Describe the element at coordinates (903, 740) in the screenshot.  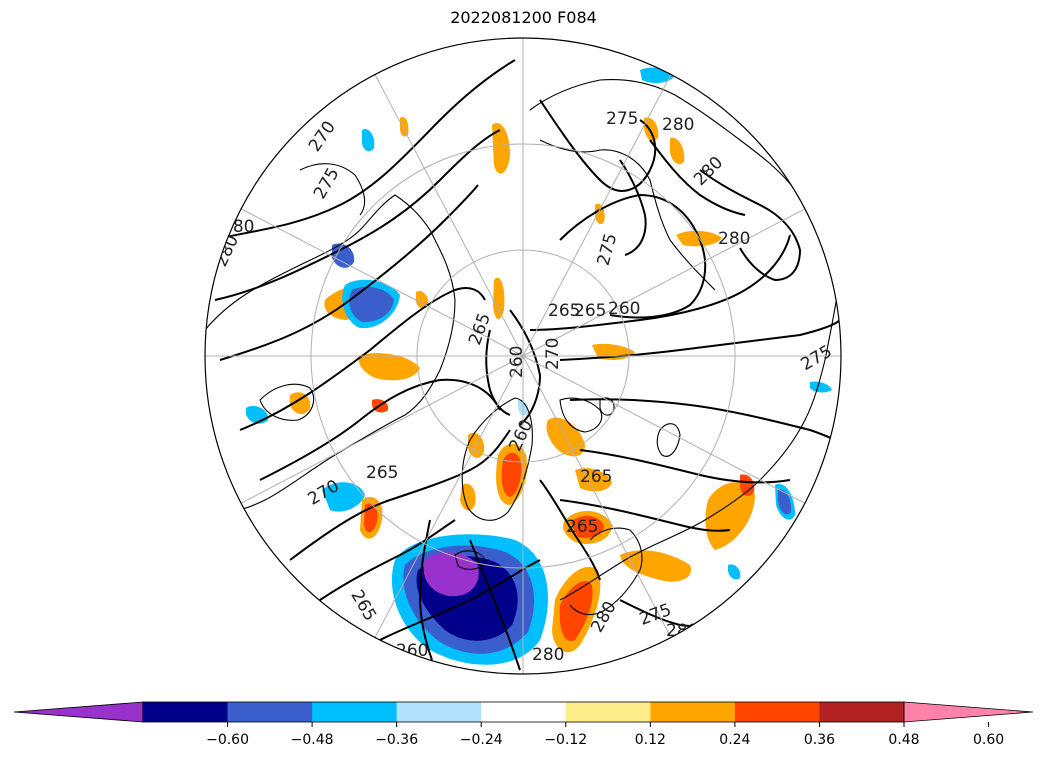
I see `colorbar-tick-label: 0.48` at that location.